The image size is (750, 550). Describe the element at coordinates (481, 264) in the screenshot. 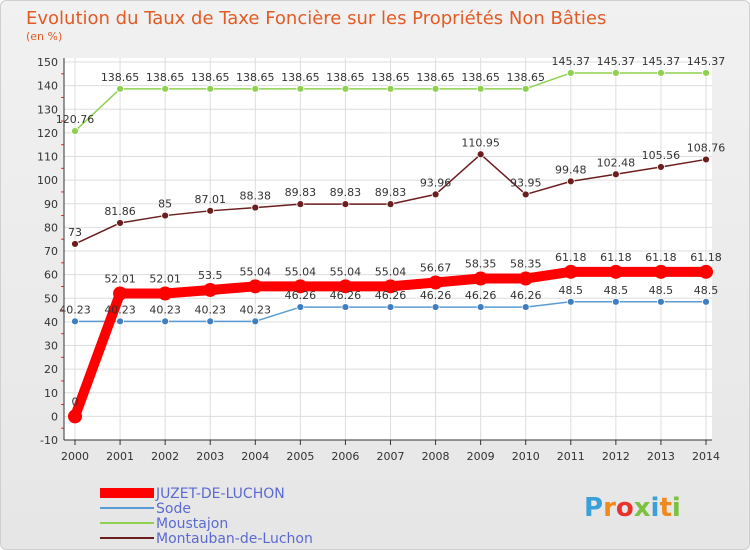

I see `data-label: 58.35` at that location.